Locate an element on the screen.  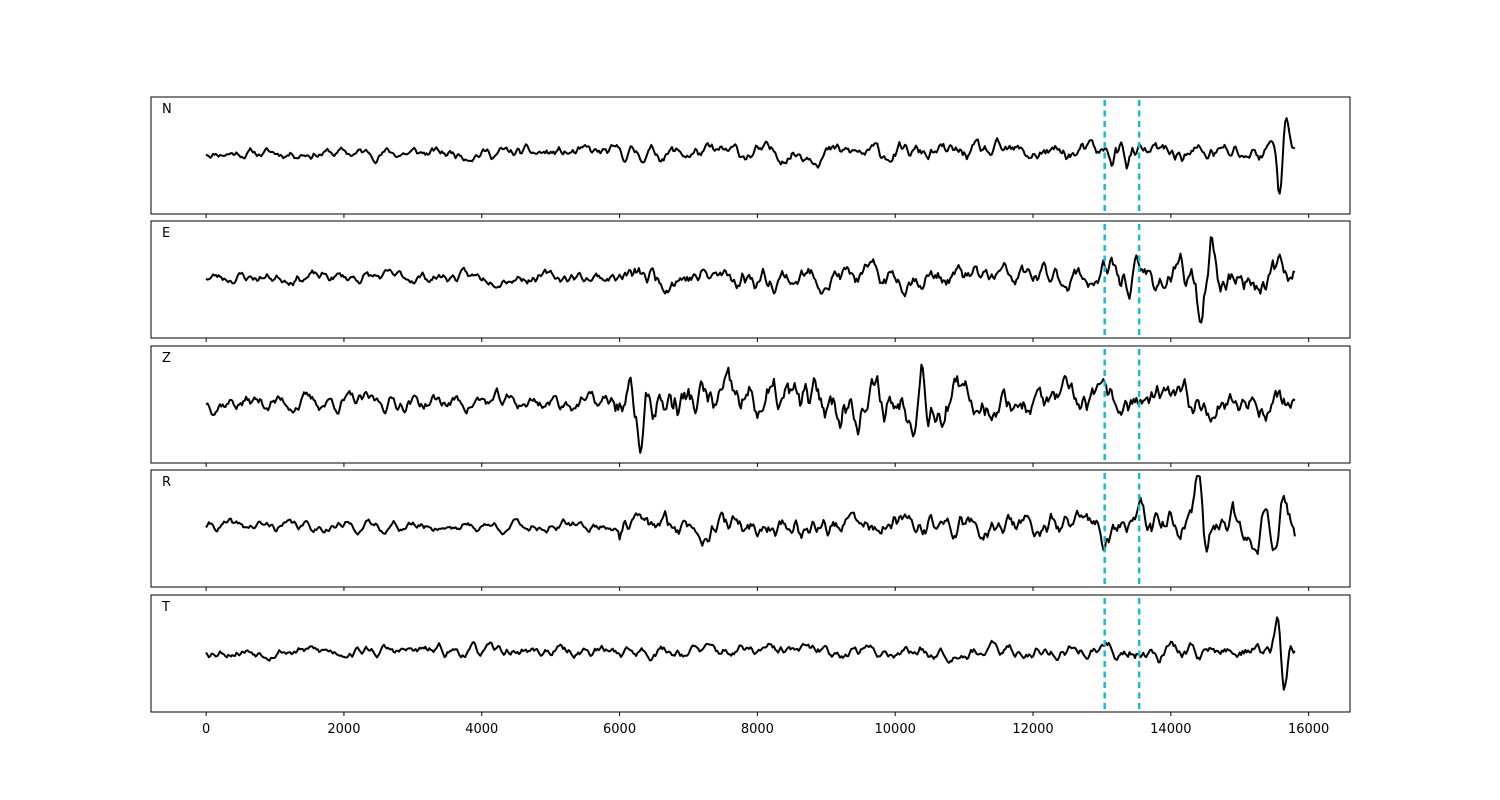
x-tick-label-8: 16000 is located at coordinates (1308, 729).